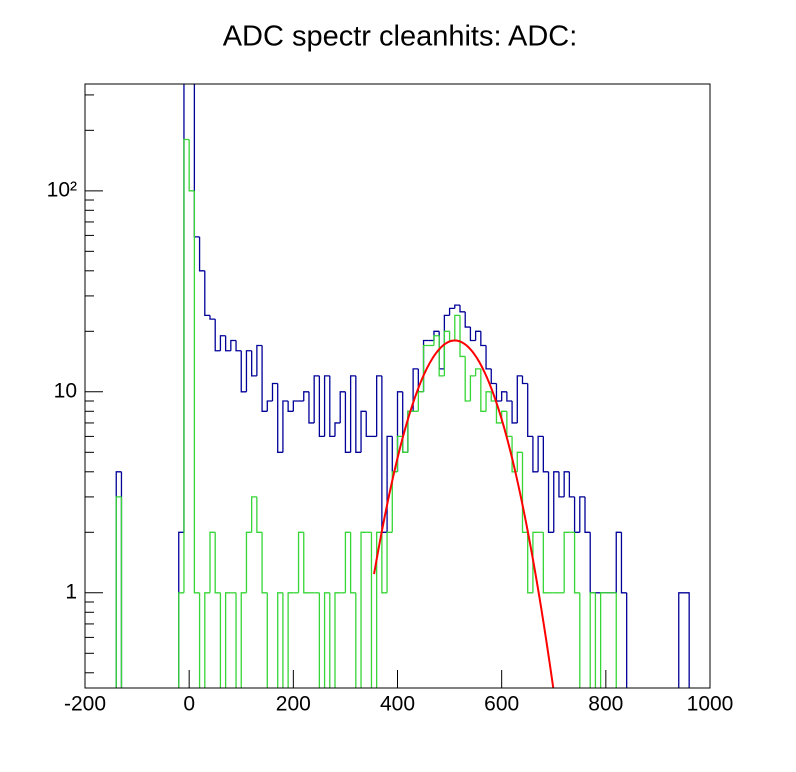 This screenshot has width=796, height=772. Describe the element at coordinates (605, 704) in the screenshot. I see `x-tick-label: 800` at that location.